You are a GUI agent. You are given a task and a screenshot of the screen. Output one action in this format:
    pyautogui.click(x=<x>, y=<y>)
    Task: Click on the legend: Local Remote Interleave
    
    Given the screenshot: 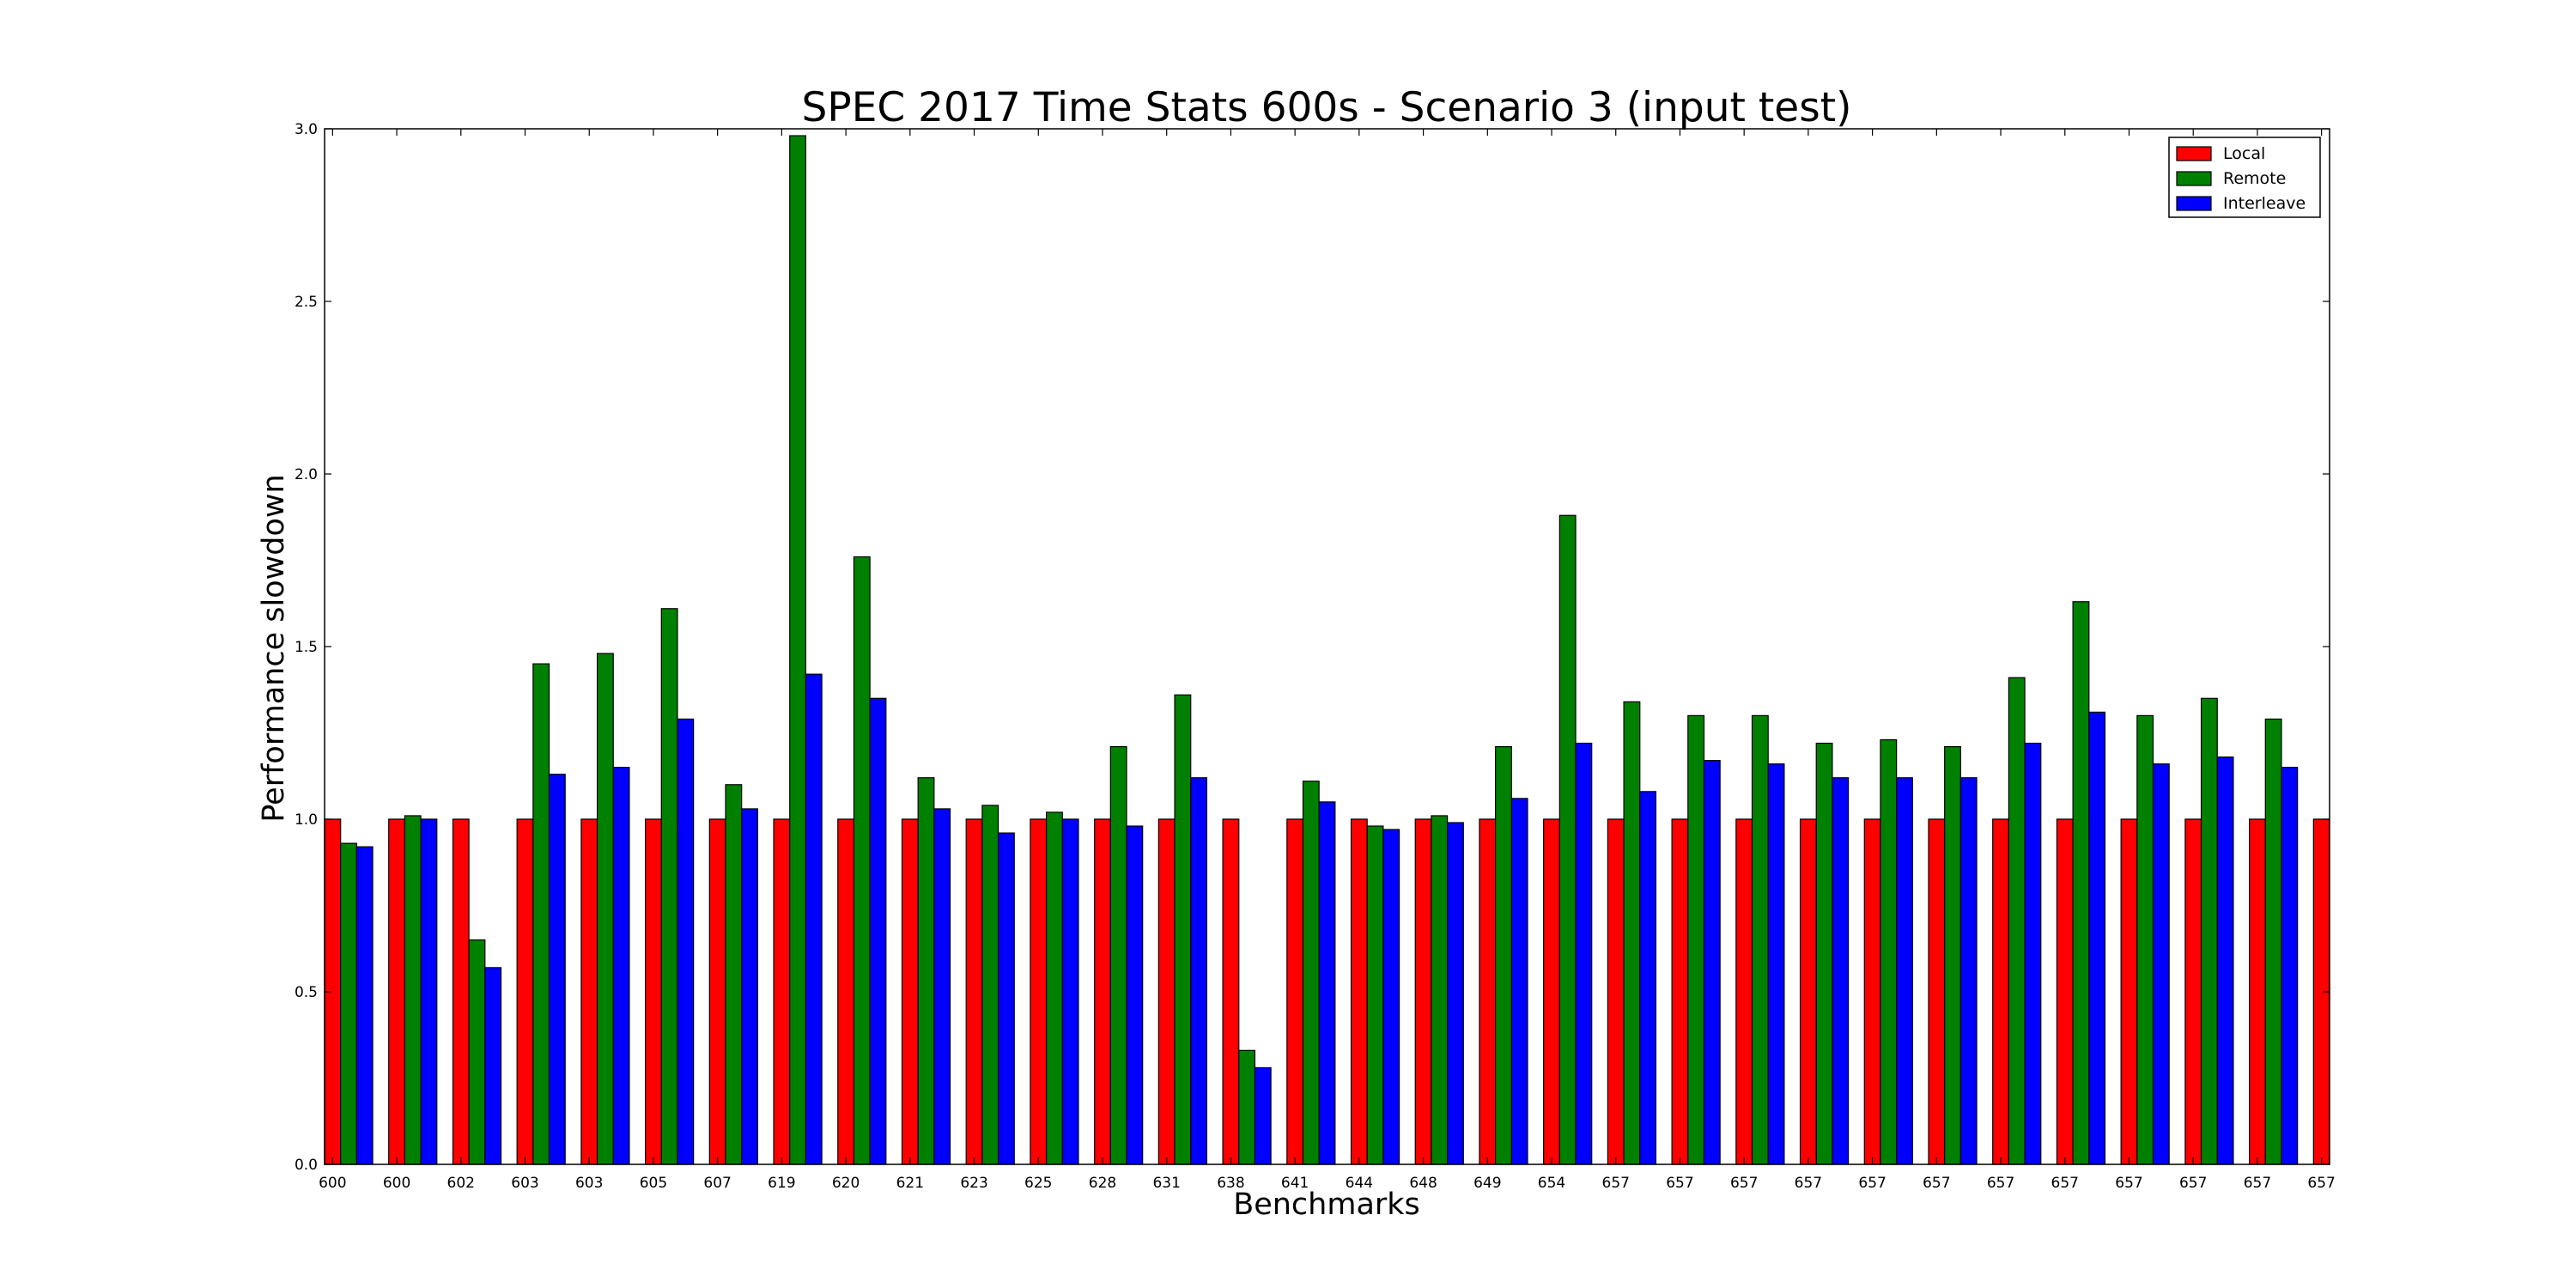 What is the action you would take?
    pyautogui.click(x=2244, y=177)
    